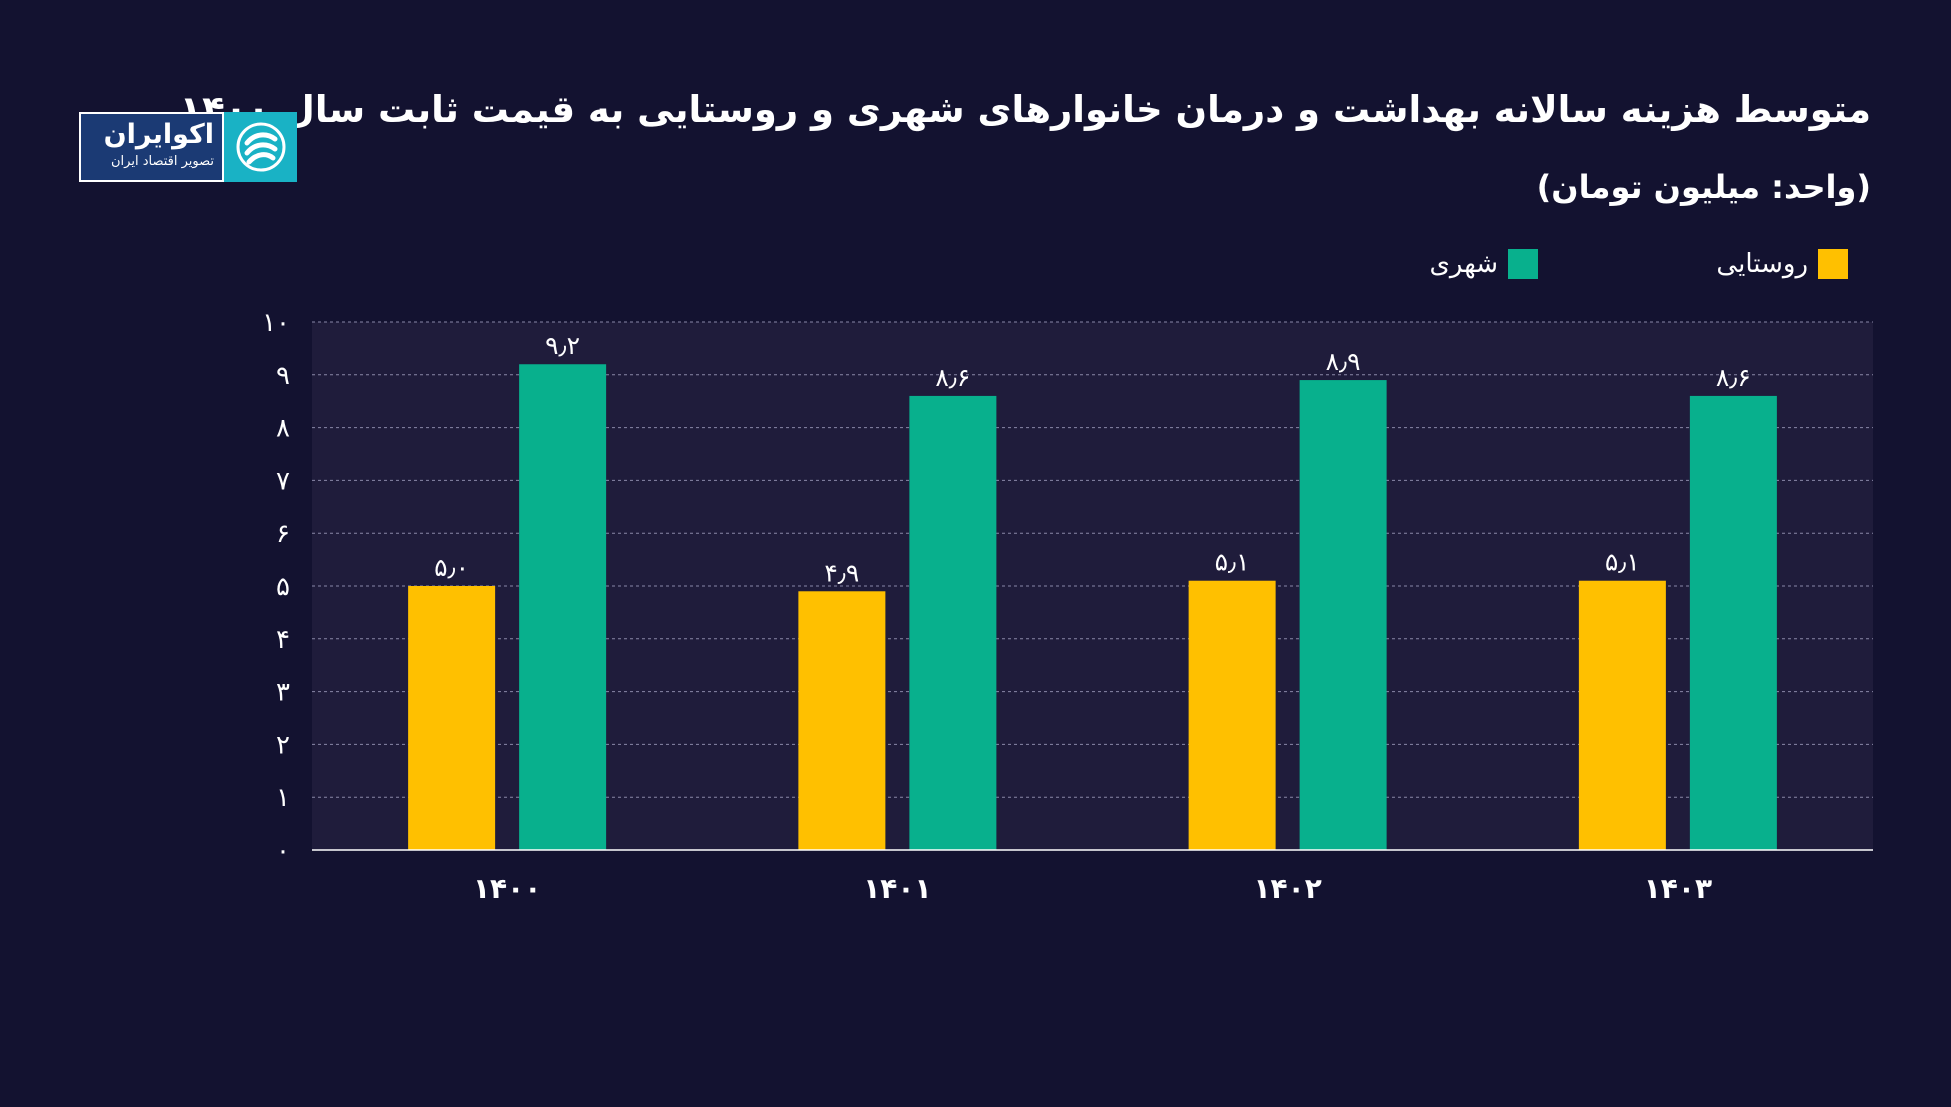  I want to click on y-tick-label: ۱, so click(283, 798).